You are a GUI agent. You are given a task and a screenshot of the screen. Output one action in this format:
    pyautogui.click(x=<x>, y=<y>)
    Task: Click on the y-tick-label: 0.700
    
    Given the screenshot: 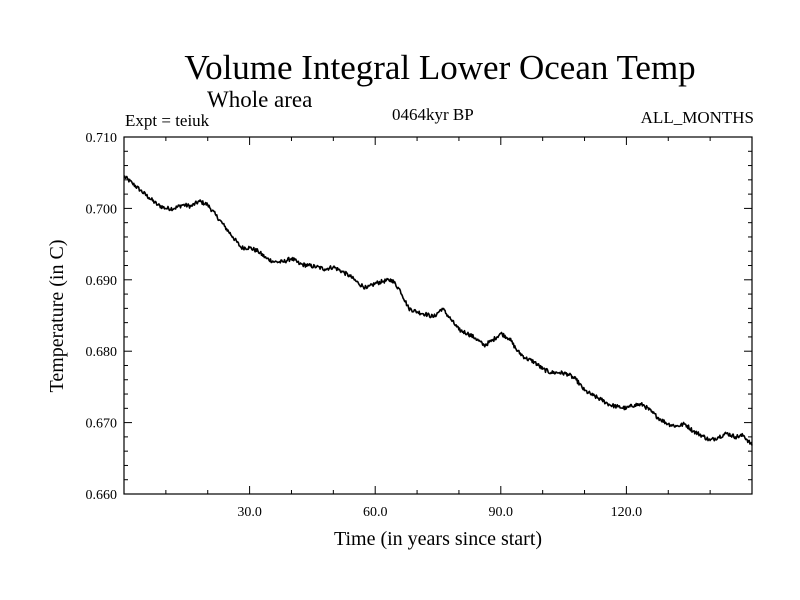 What is the action you would take?
    pyautogui.click(x=102, y=209)
    